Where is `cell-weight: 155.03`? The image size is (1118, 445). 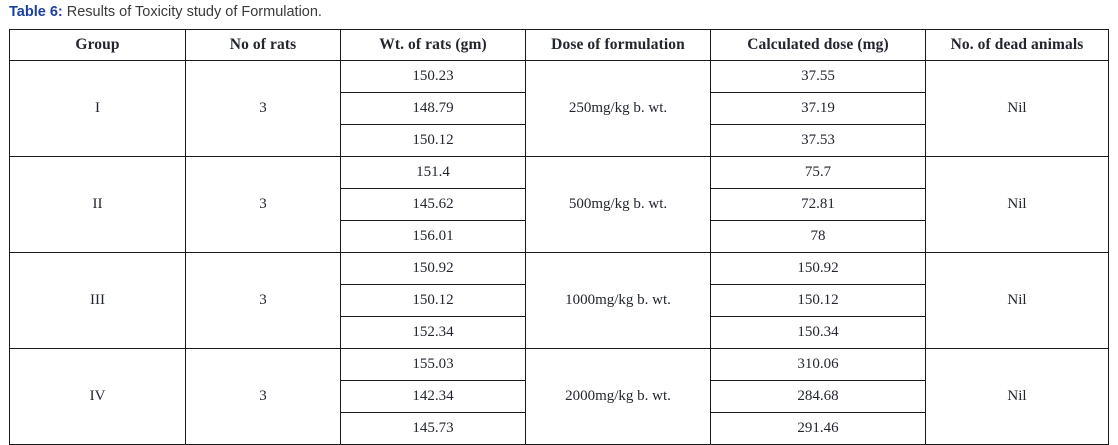
cell-weight: 155.03 is located at coordinates (433, 364).